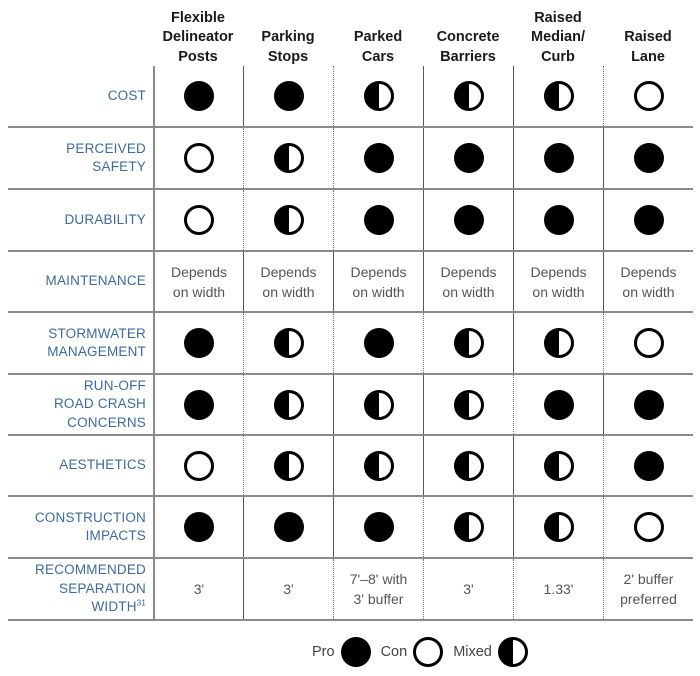 The image size is (700, 676). I want to click on cell-text: 7'–8' with 3' buffer, so click(378, 589).